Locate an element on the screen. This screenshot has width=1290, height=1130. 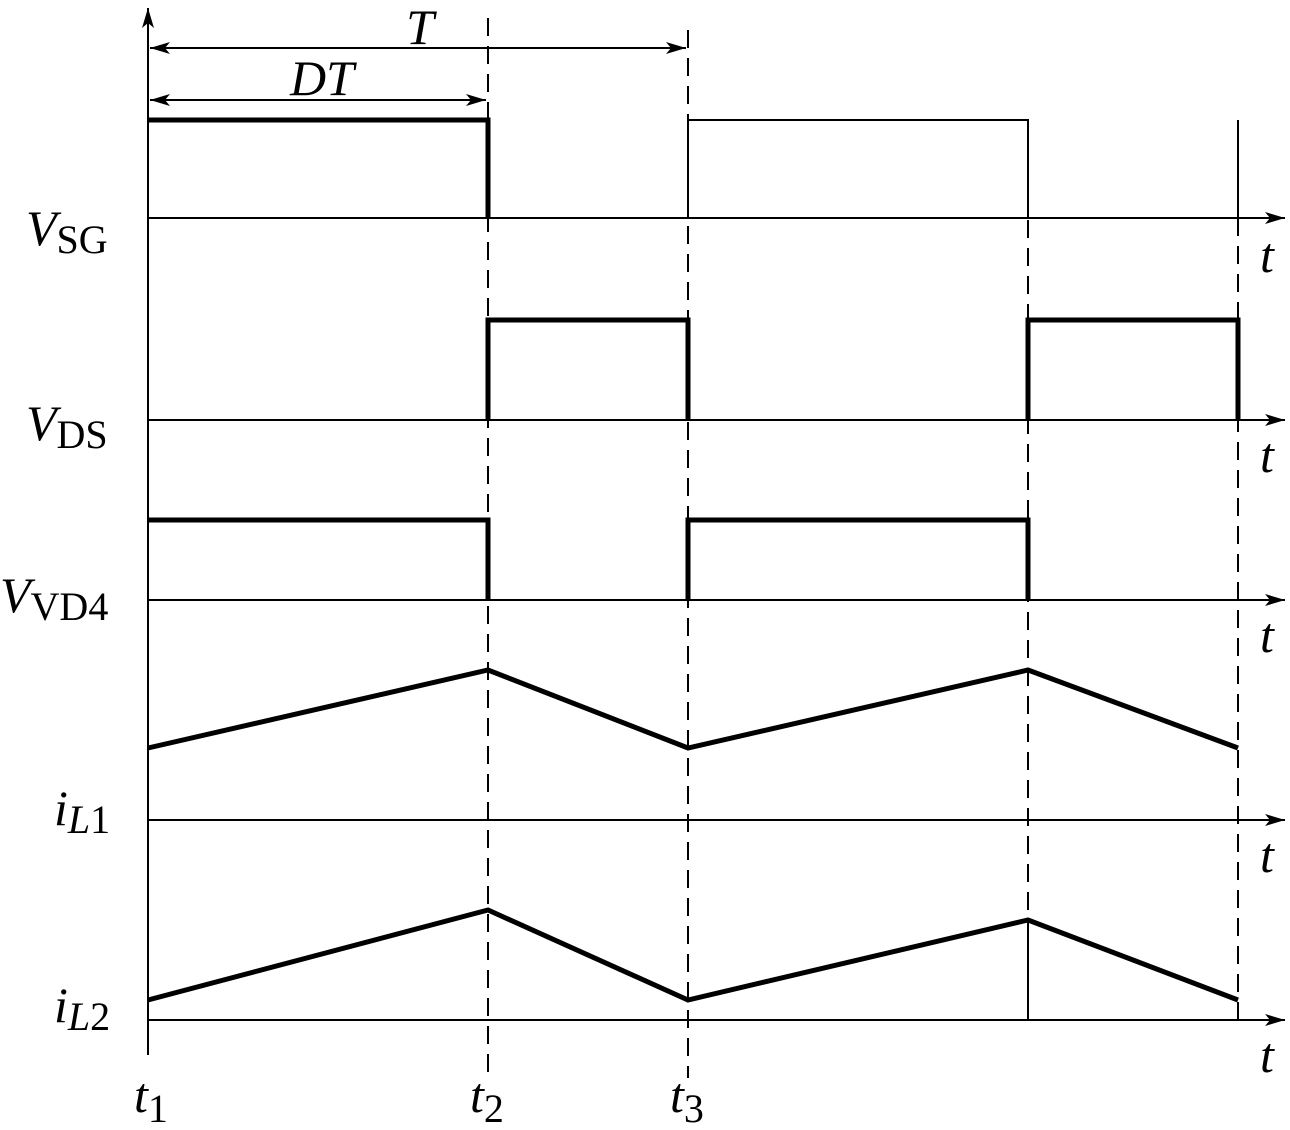
label-part: 3 is located at coordinates (694, 1108).